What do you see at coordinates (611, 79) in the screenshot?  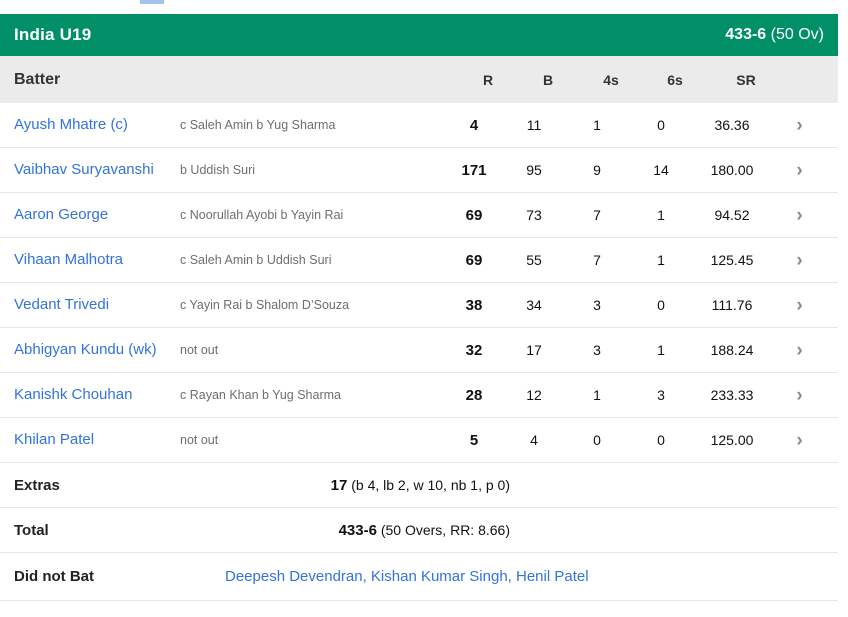 I see `column-header-fours: 4s` at bounding box center [611, 79].